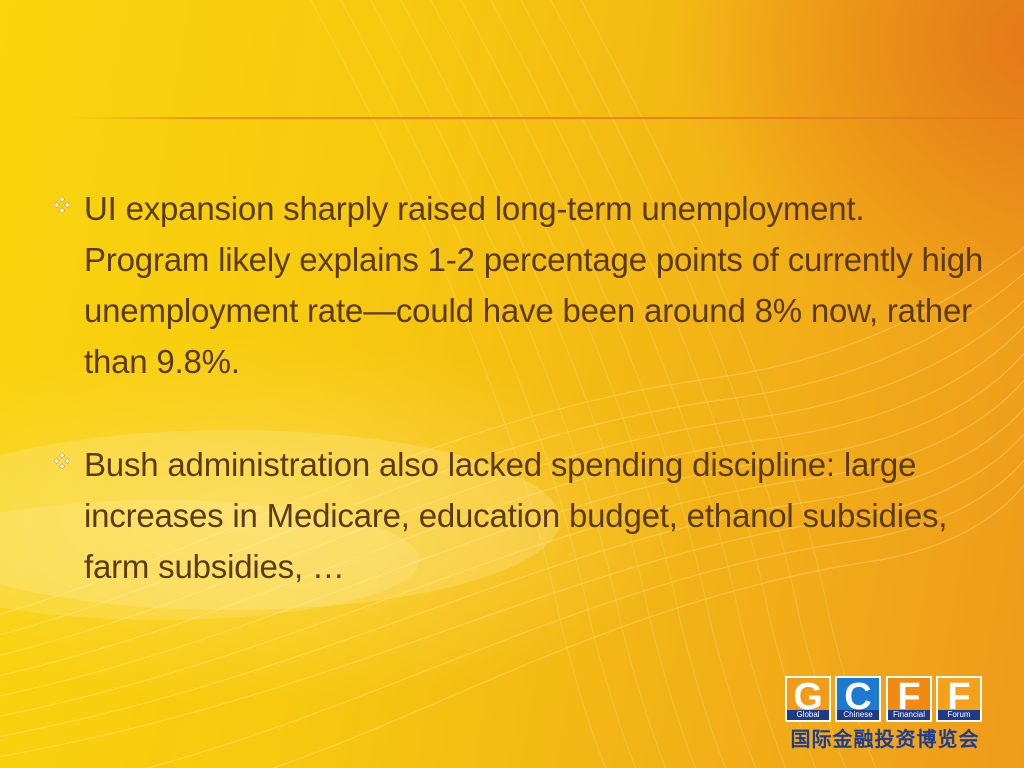 The image size is (1024, 768). What do you see at coordinates (808, 715) in the screenshot?
I see `logo-sublabel: Global` at bounding box center [808, 715].